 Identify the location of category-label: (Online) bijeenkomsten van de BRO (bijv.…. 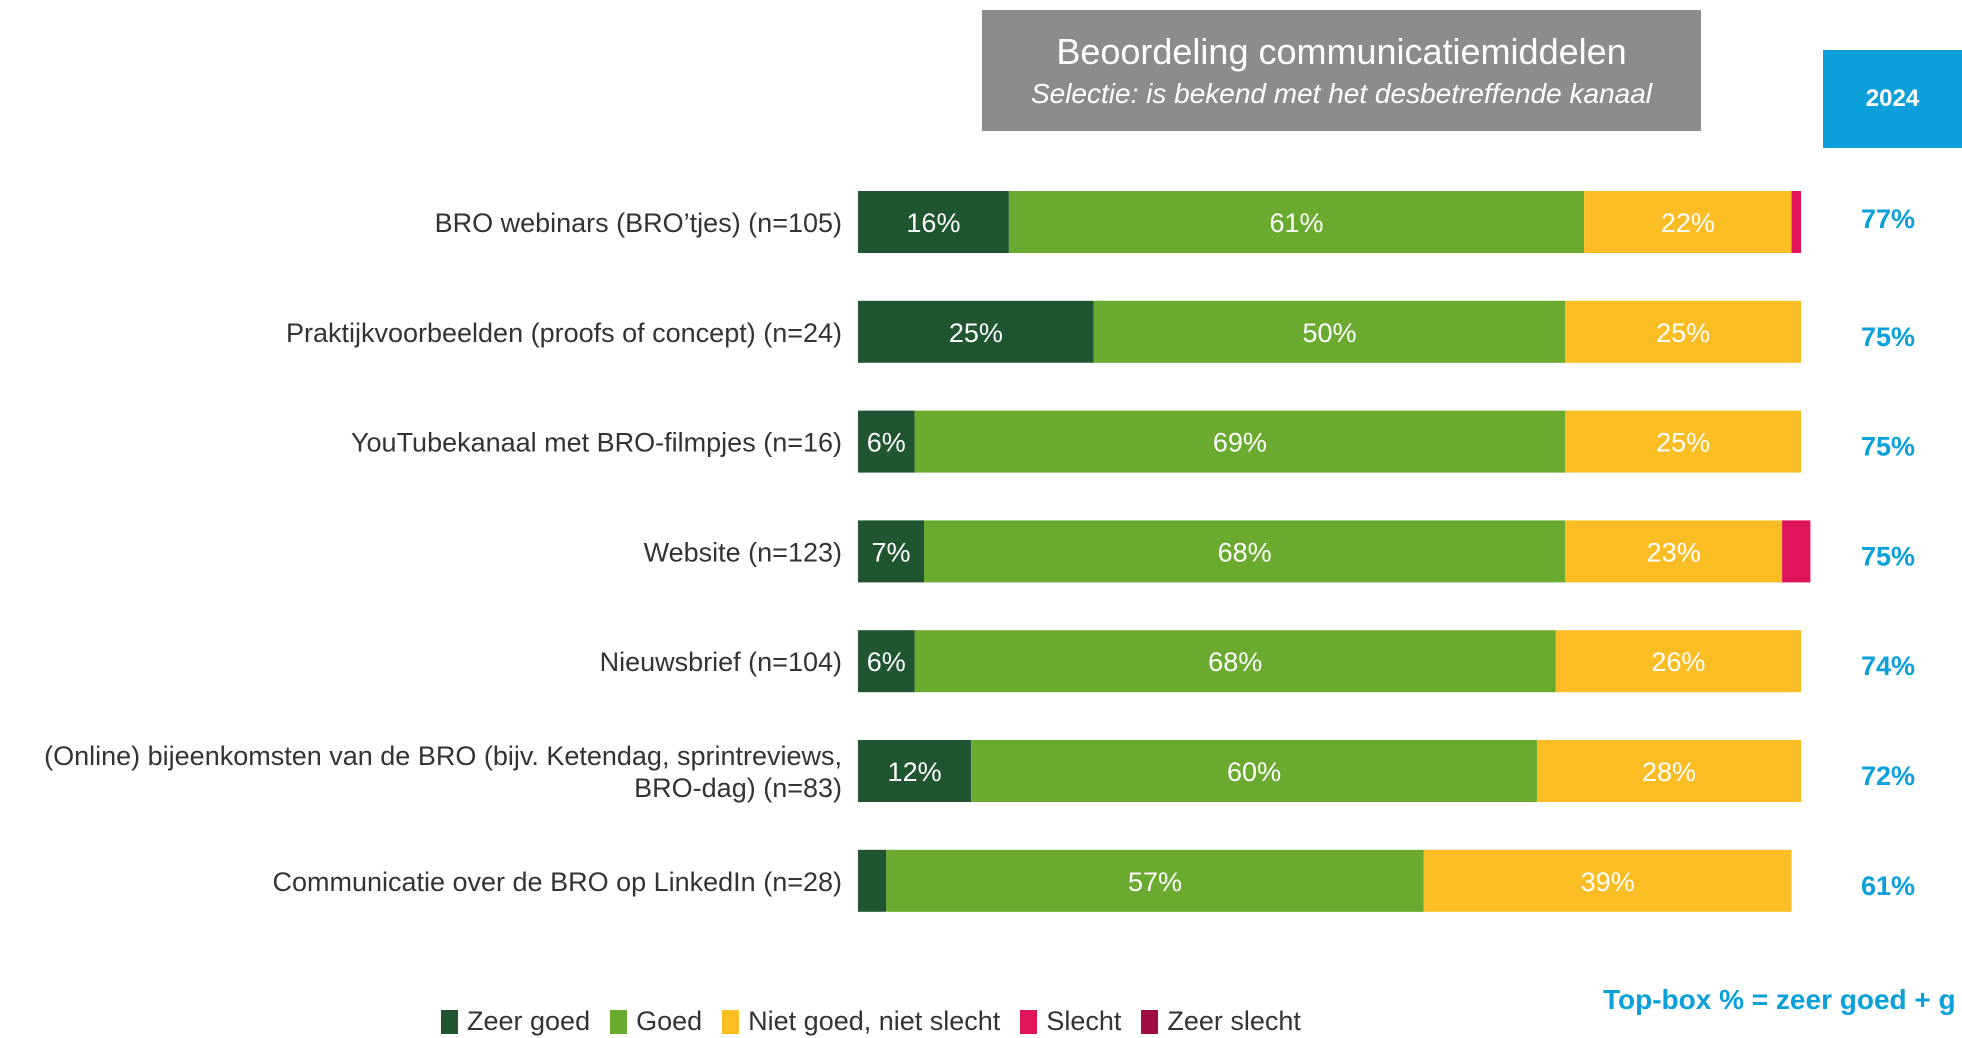
(443, 756).